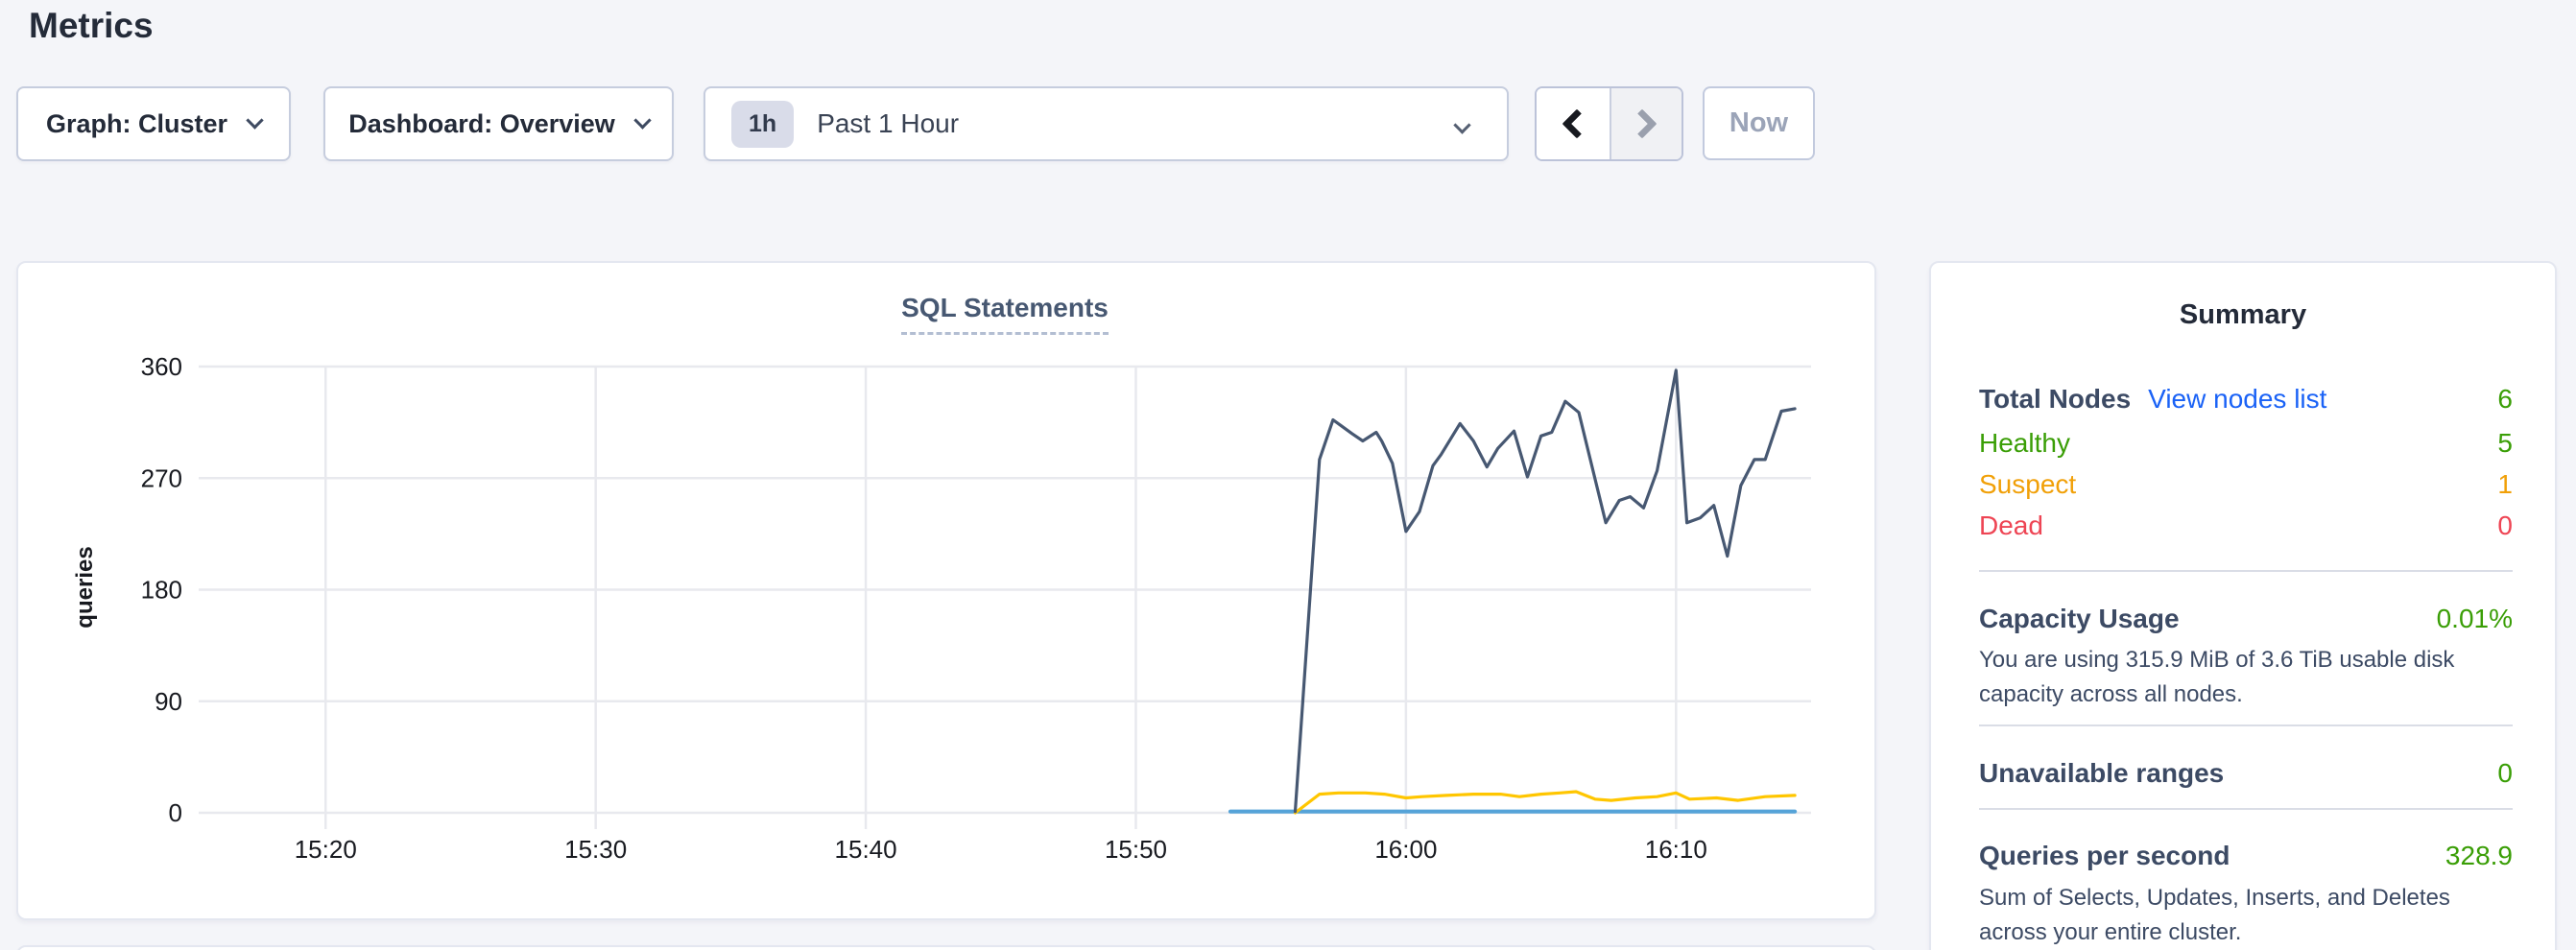 The height and width of the screenshot is (950, 2576). What do you see at coordinates (1136, 849) in the screenshot?
I see `svg-text: 15:50` at bounding box center [1136, 849].